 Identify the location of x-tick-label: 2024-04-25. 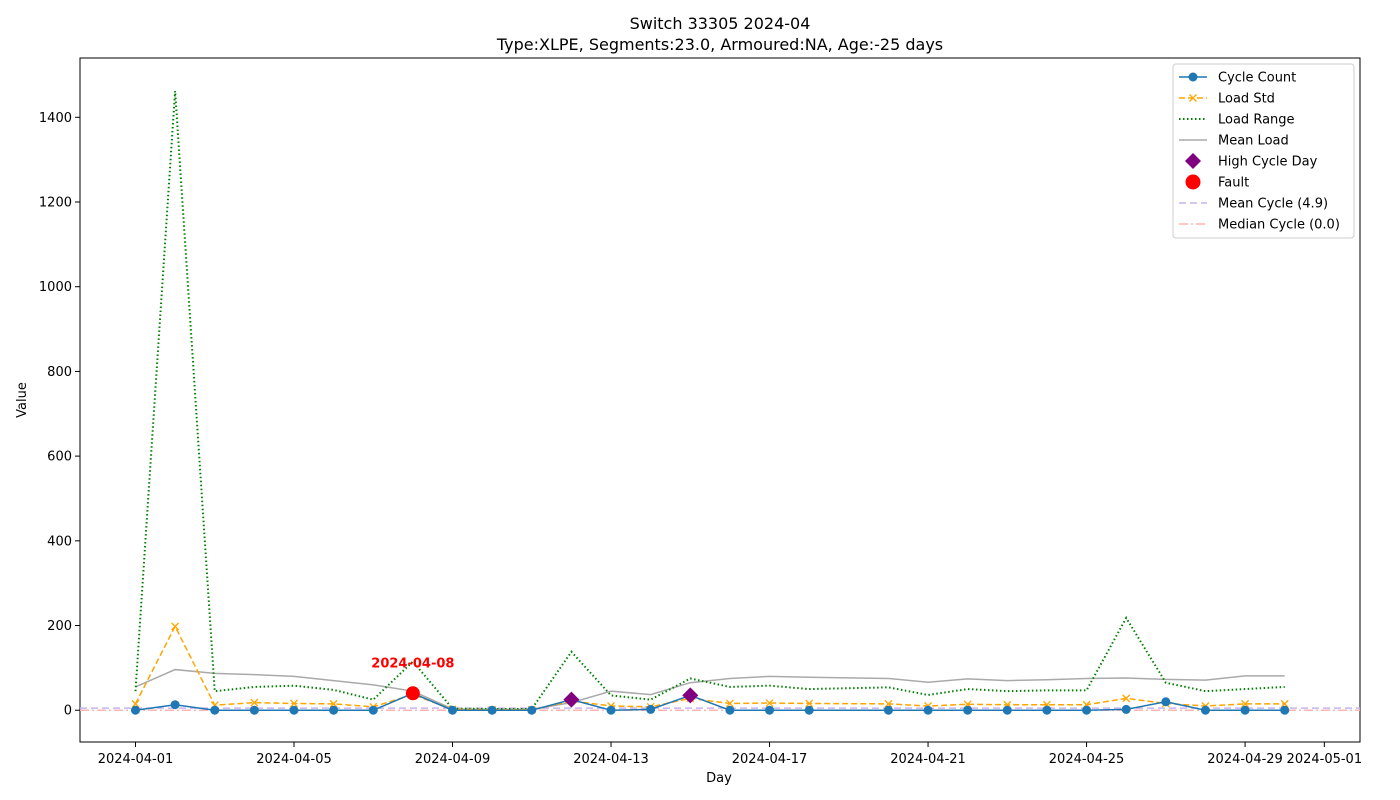
(1087, 759).